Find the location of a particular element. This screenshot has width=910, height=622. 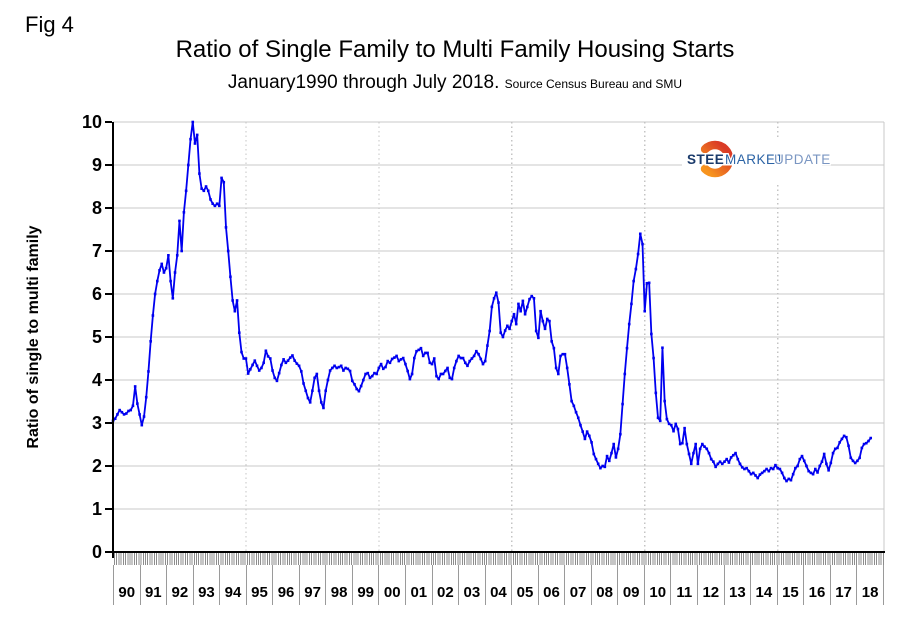

y-tick-label: 5 is located at coordinates (96, 337).